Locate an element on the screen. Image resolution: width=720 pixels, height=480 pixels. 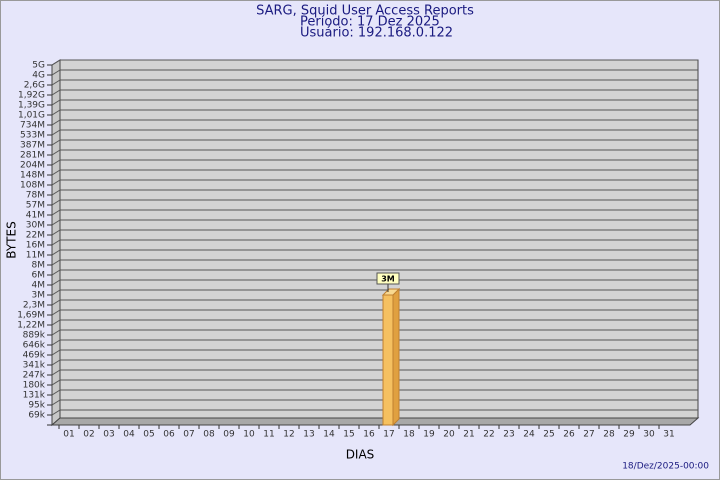
x-tick-label: 11 is located at coordinates (268, 435).